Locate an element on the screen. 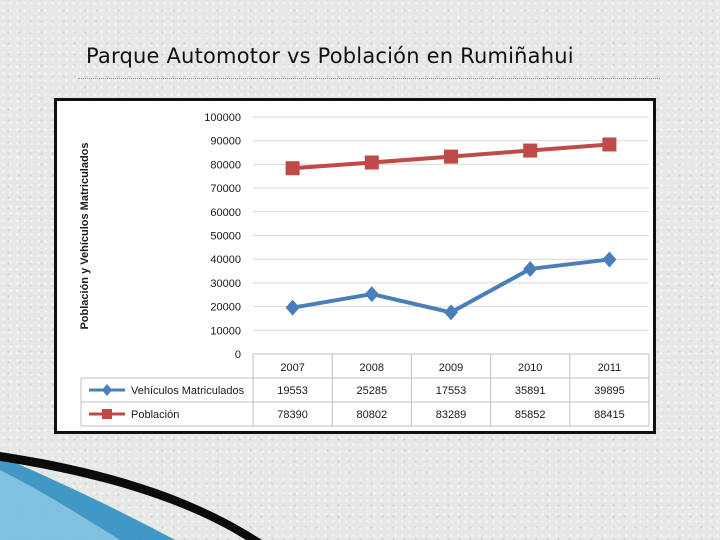  y-tick-label: 30000 is located at coordinates (225, 284).